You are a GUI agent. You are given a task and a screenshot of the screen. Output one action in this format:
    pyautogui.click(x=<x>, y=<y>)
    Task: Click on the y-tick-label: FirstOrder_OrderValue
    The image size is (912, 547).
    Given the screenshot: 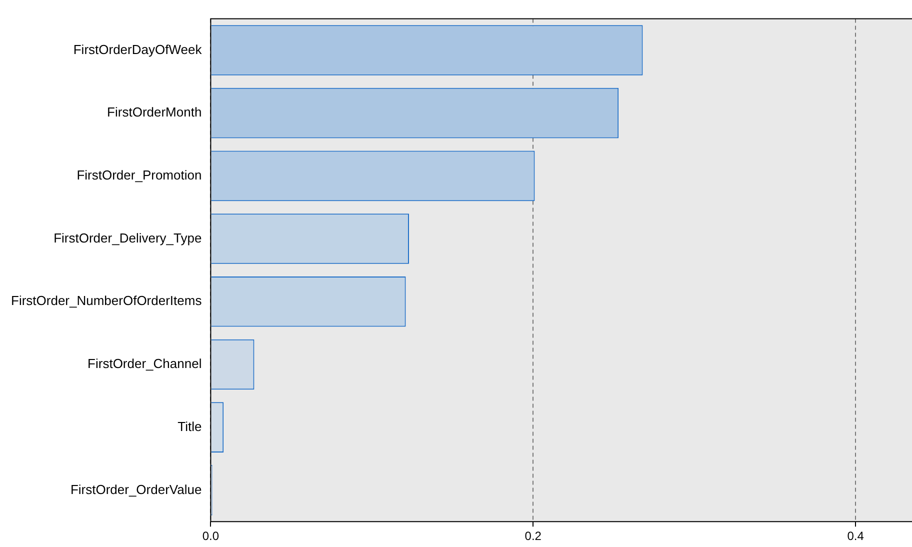 What is the action you would take?
    pyautogui.click(x=136, y=489)
    